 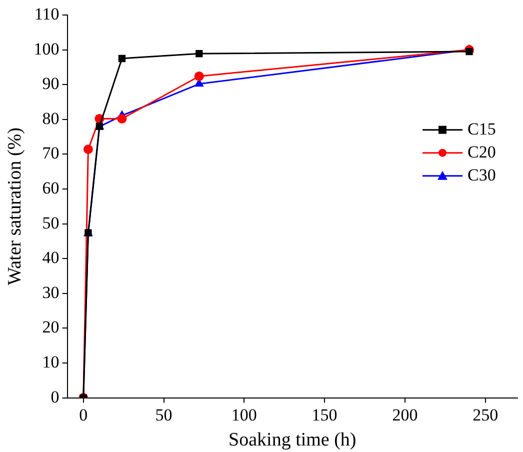 I want to click on y-tick-label: 100, so click(x=47, y=48).